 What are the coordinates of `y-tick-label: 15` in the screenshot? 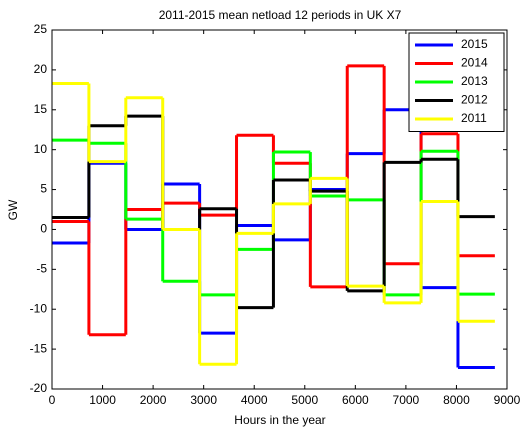 It's located at (41, 109).